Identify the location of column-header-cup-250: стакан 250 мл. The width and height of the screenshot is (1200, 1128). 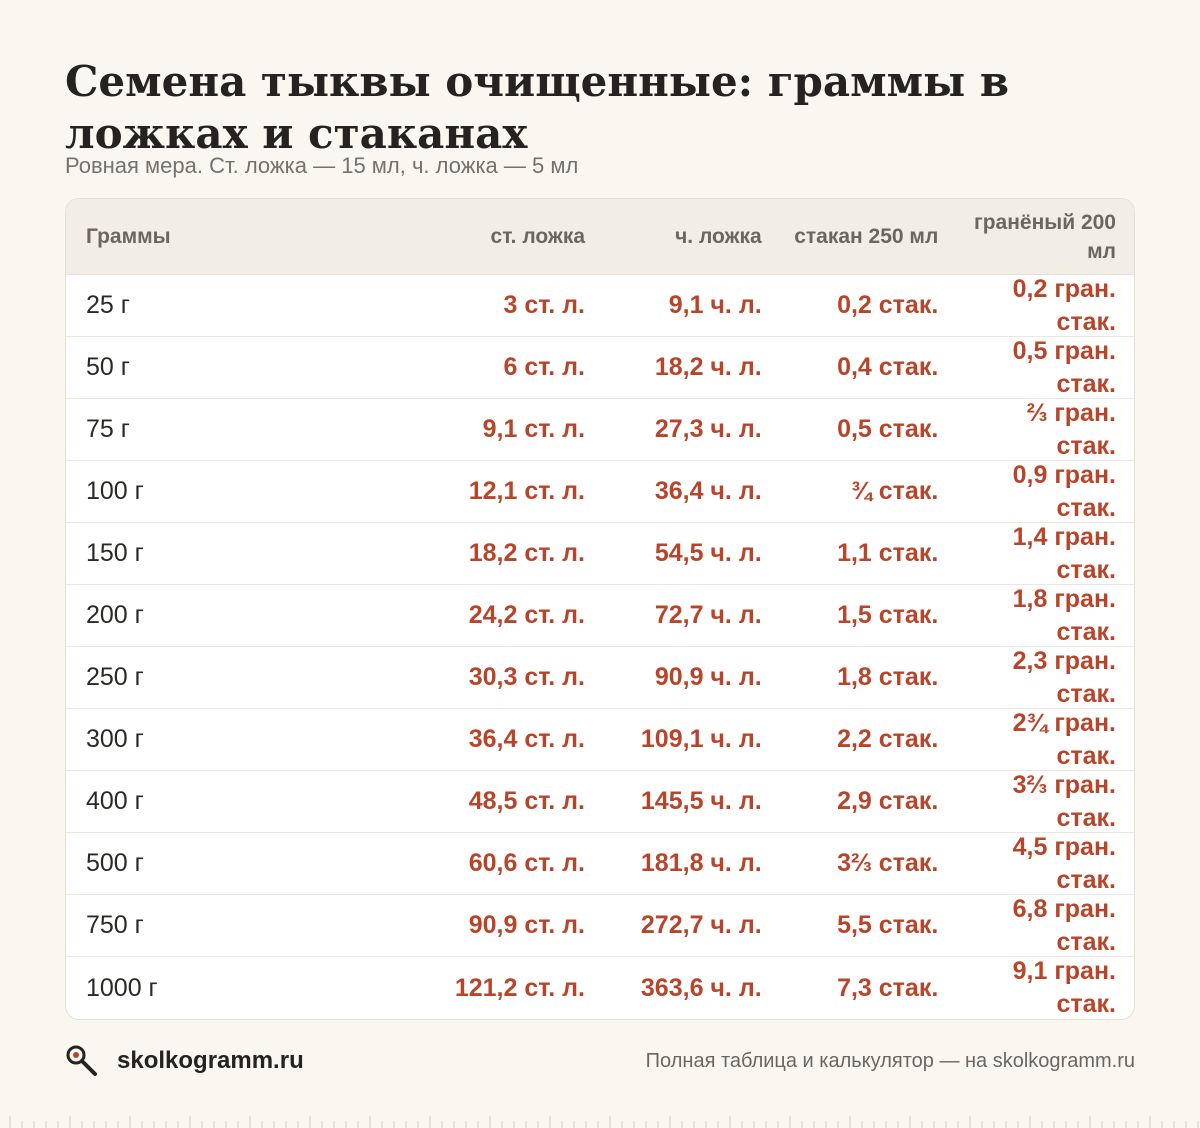
(866, 236).